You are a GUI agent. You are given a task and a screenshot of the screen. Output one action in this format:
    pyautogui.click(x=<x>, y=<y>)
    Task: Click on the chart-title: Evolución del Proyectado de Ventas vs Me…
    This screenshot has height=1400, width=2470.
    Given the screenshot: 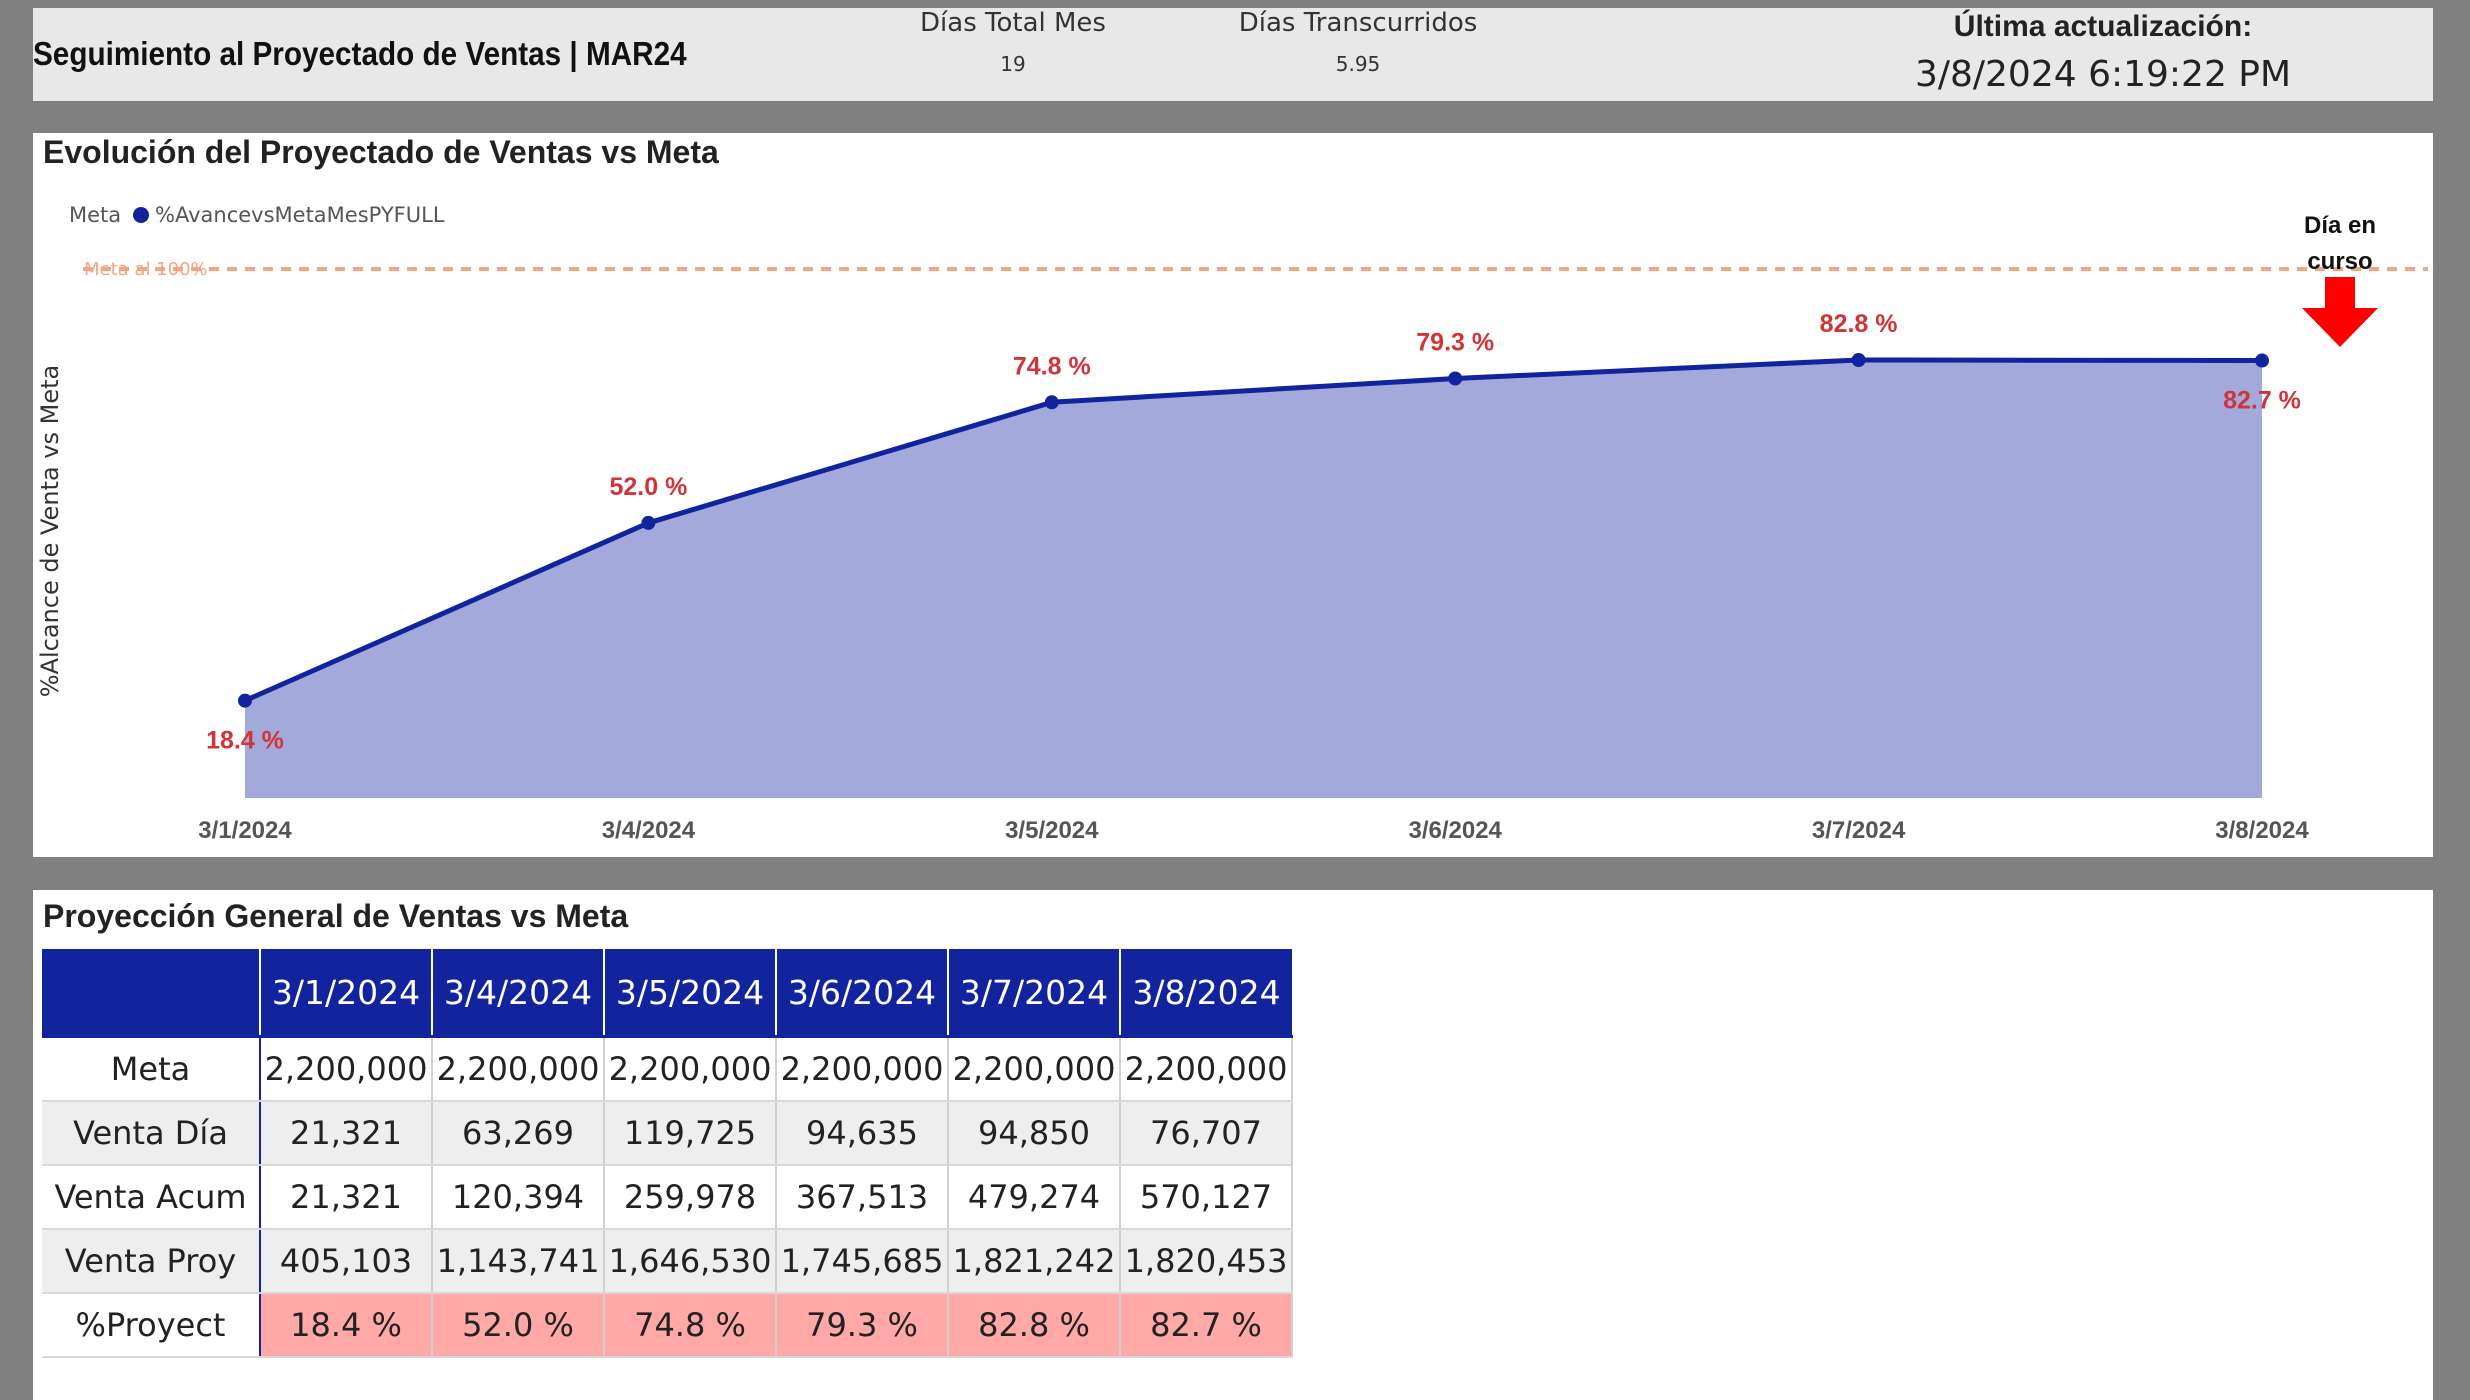 What is the action you would take?
    pyautogui.click(x=381, y=152)
    